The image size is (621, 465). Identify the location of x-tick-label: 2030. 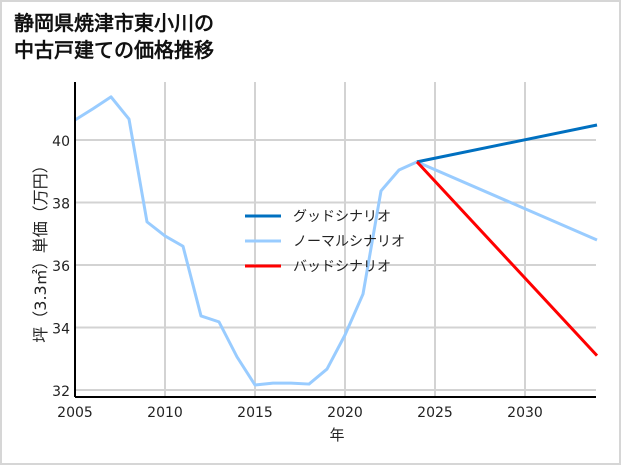
(525, 413).